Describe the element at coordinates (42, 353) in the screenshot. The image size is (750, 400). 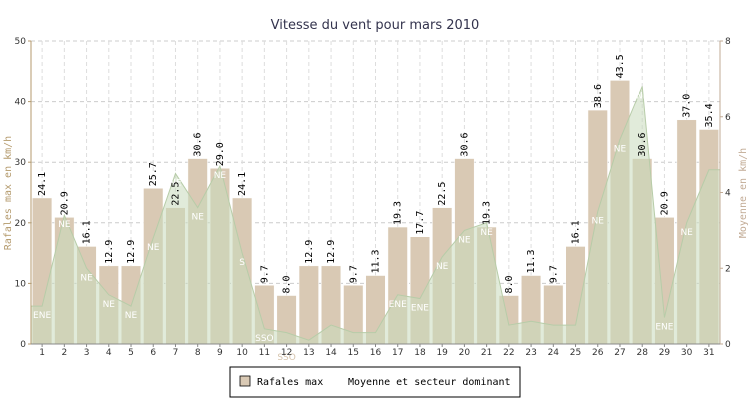
I see `x-tick-label: 1` at that location.